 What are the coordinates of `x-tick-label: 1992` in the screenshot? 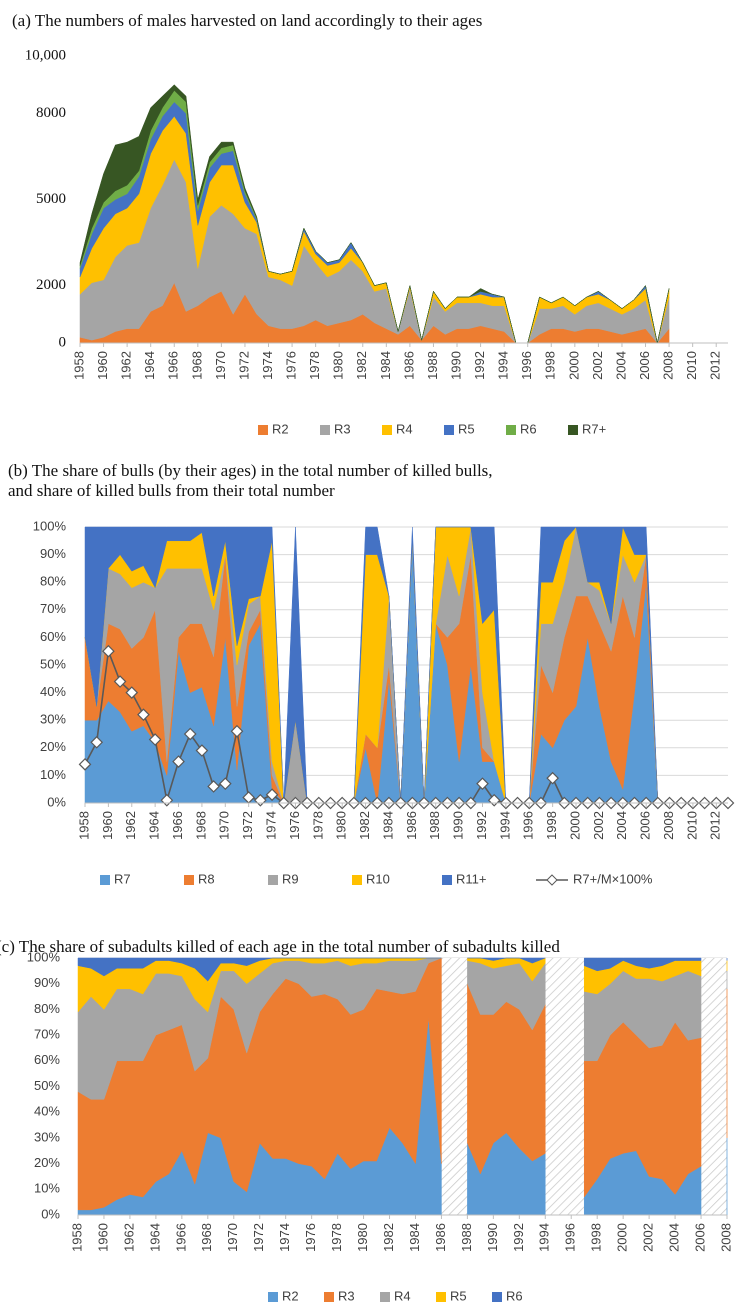 It's located at (518, 1237).